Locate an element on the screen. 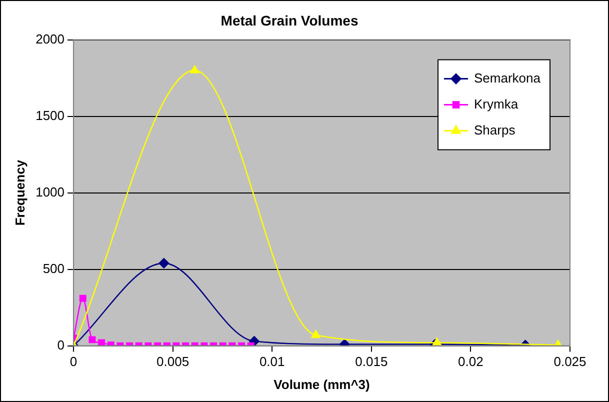 Image resolution: width=609 pixels, height=402 pixels. y-tick-label: 500 is located at coordinates (53, 268).